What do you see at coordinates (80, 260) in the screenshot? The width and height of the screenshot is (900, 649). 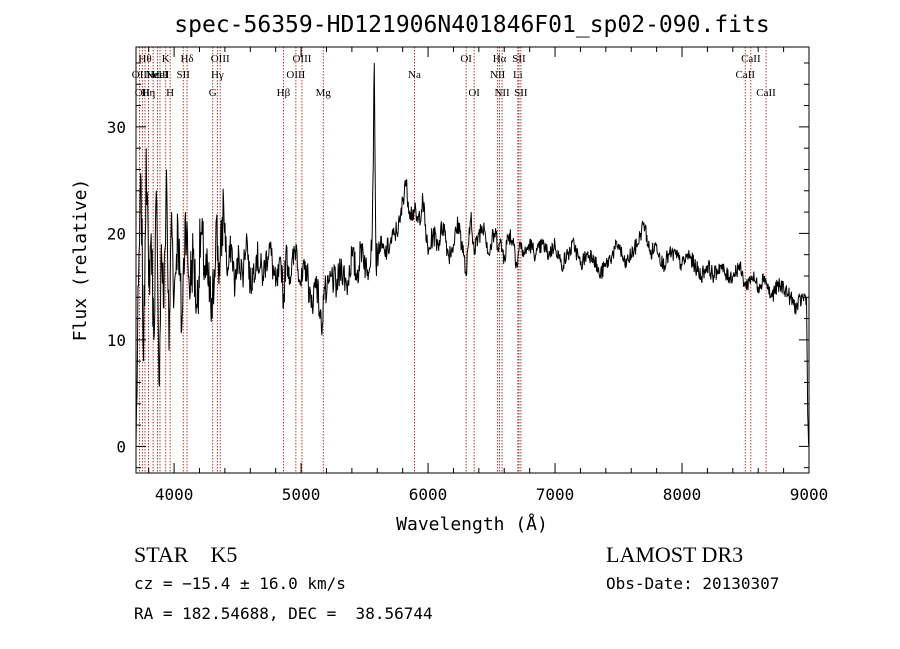 I see `y-axis-label: Flux (relative)` at bounding box center [80, 260].